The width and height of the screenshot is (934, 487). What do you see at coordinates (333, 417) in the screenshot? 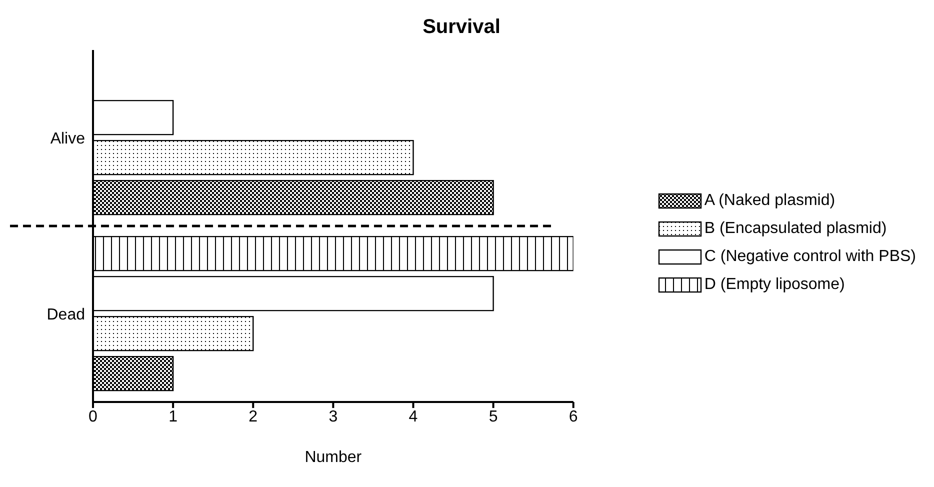
I see `x-tick-label: 3` at bounding box center [333, 417].